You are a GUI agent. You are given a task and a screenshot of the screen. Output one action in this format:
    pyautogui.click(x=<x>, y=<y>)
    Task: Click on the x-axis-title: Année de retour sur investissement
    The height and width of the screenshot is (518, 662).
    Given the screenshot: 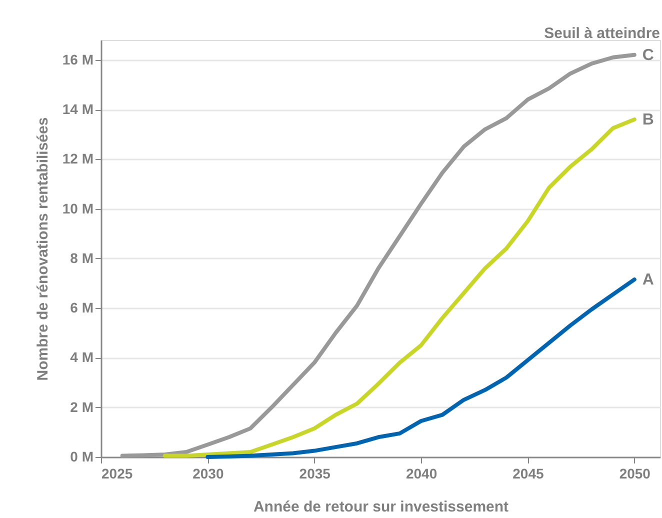 What is the action you would take?
    pyautogui.click(x=381, y=507)
    